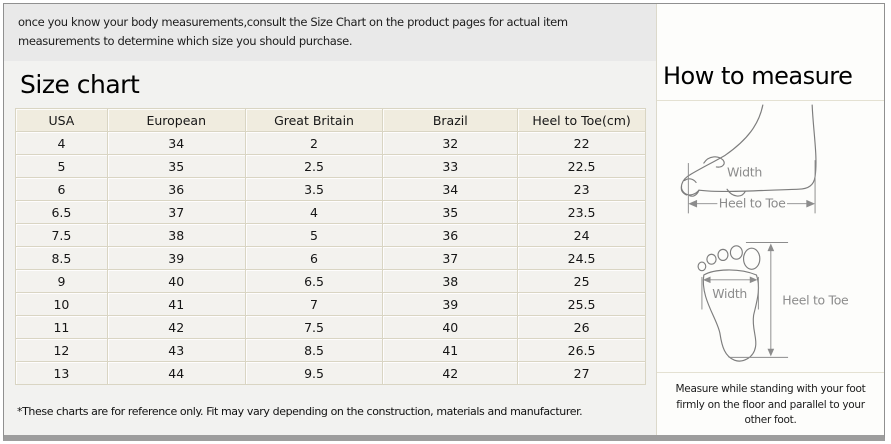 The height and width of the screenshot is (444, 891). I want to click on table-cell: 9.5, so click(314, 373).